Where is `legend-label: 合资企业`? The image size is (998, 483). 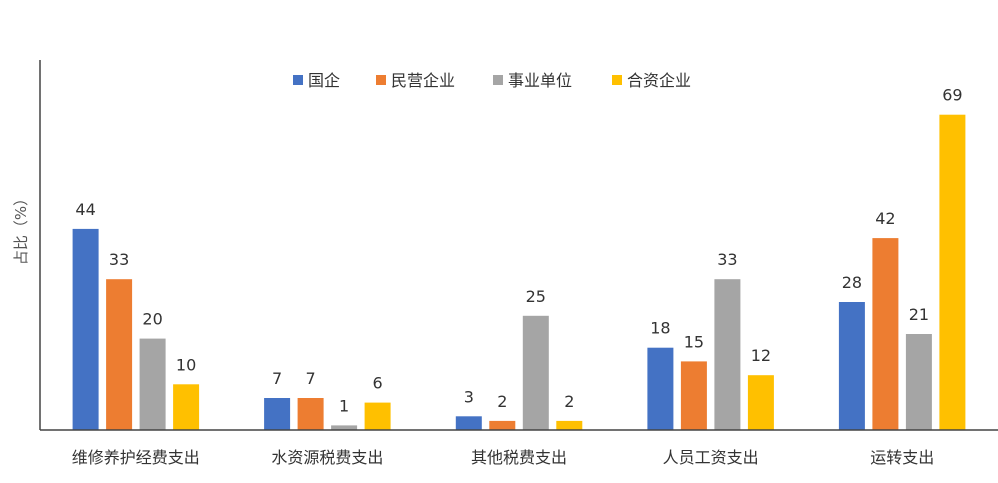
legend-label: 合资企业 is located at coordinates (659, 80).